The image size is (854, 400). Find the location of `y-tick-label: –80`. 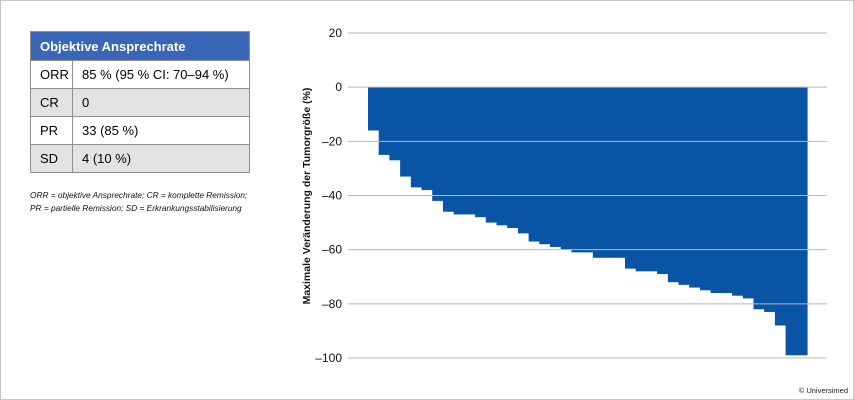

y-tick-label: –80 is located at coordinates (332, 304).